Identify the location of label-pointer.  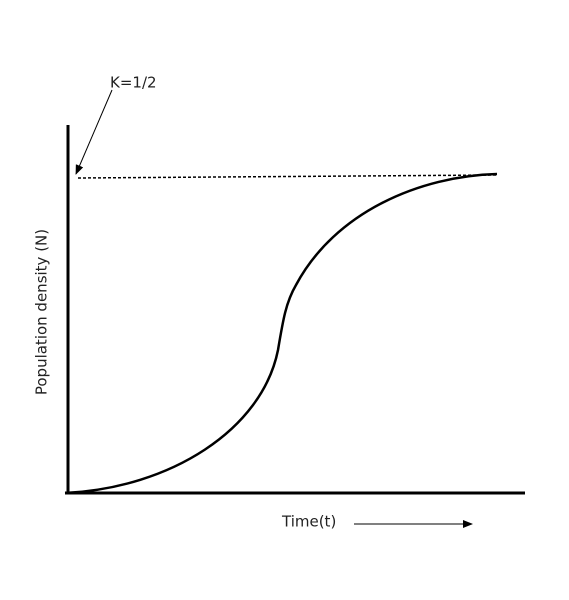
(94, 132).